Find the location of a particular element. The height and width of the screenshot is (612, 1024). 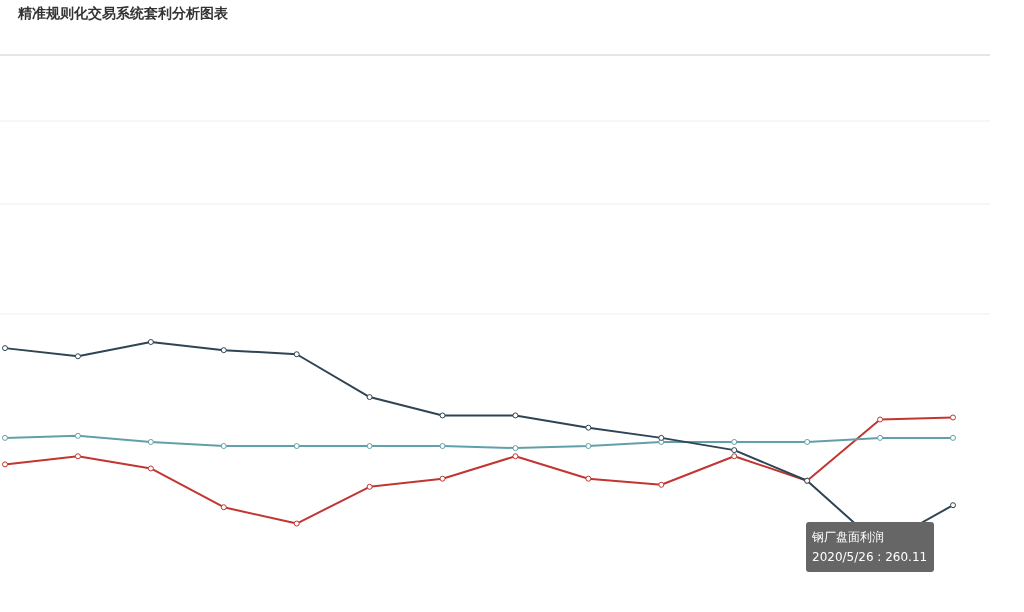

chart-title: 精准规则化交易系统套利分析图表 is located at coordinates (123, 13).